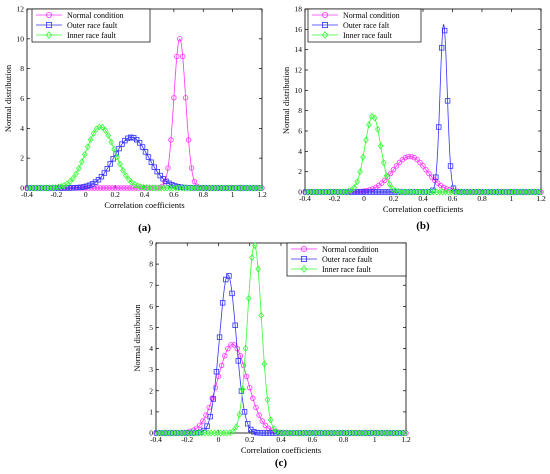 The width and height of the screenshot is (550, 474). Describe the element at coordinates (151, 390) in the screenshot. I see `y-tick-label: 2` at that location.